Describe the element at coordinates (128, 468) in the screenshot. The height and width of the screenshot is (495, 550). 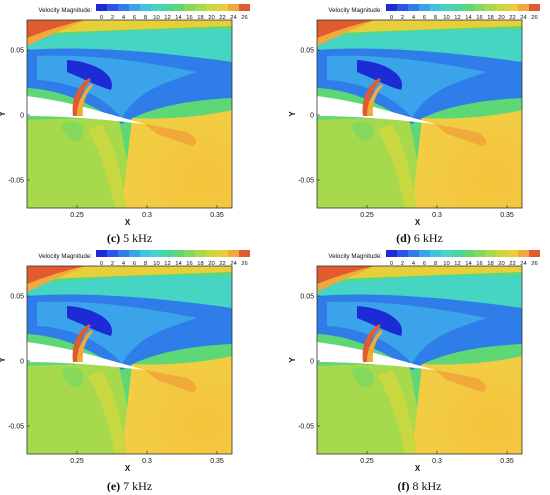
I see `x-axis-label: X` at that location.